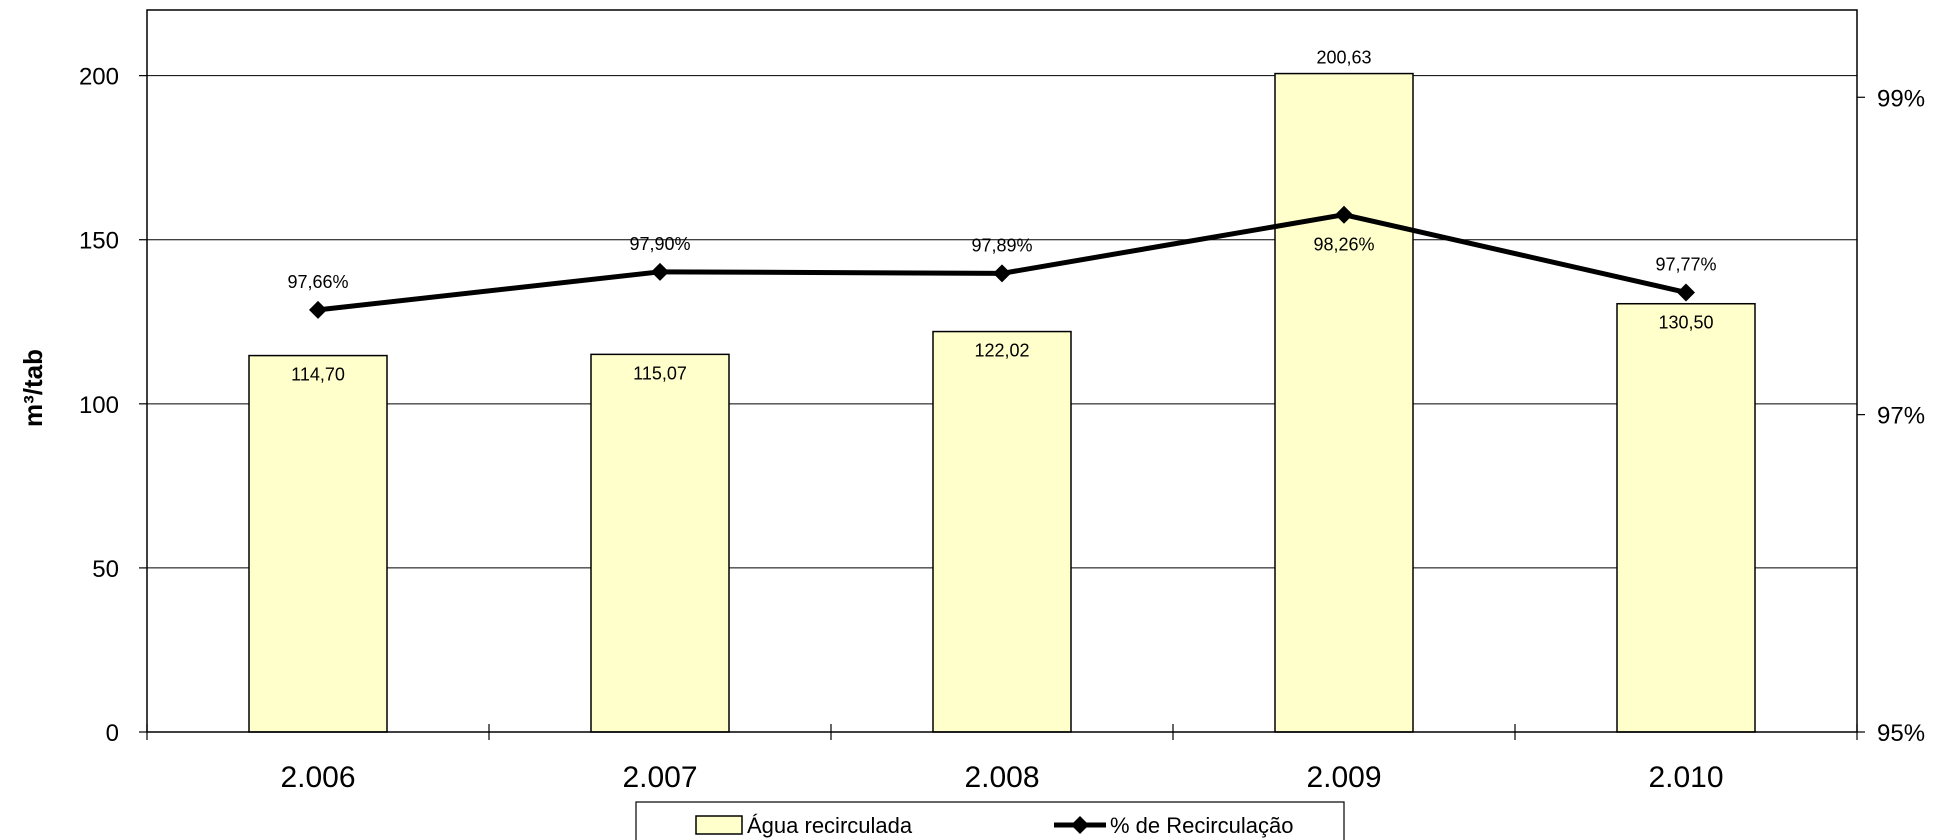 Image resolution: width=1948 pixels, height=840 pixels. I want to click on legend-label-bar: Água recirculada, so click(830, 825).